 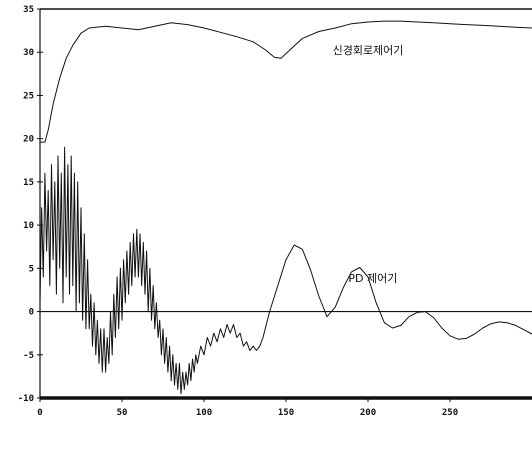 What do you see at coordinates (28, 226) in the screenshot?
I see `y-tick-label: 10` at bounding box center [28, 226].